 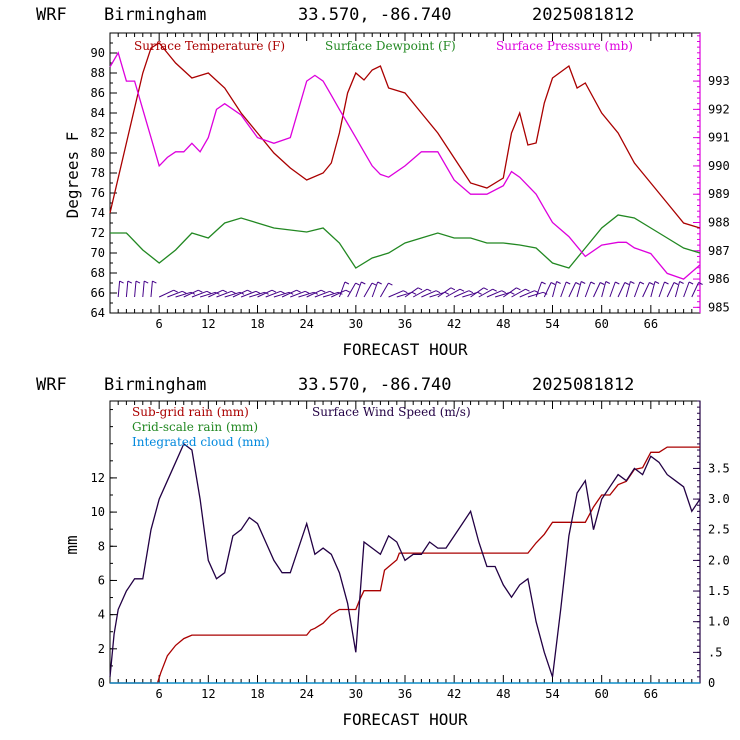 I want to click on panel1-y-axis-label: Degrees F, so click(x=72, y=175).